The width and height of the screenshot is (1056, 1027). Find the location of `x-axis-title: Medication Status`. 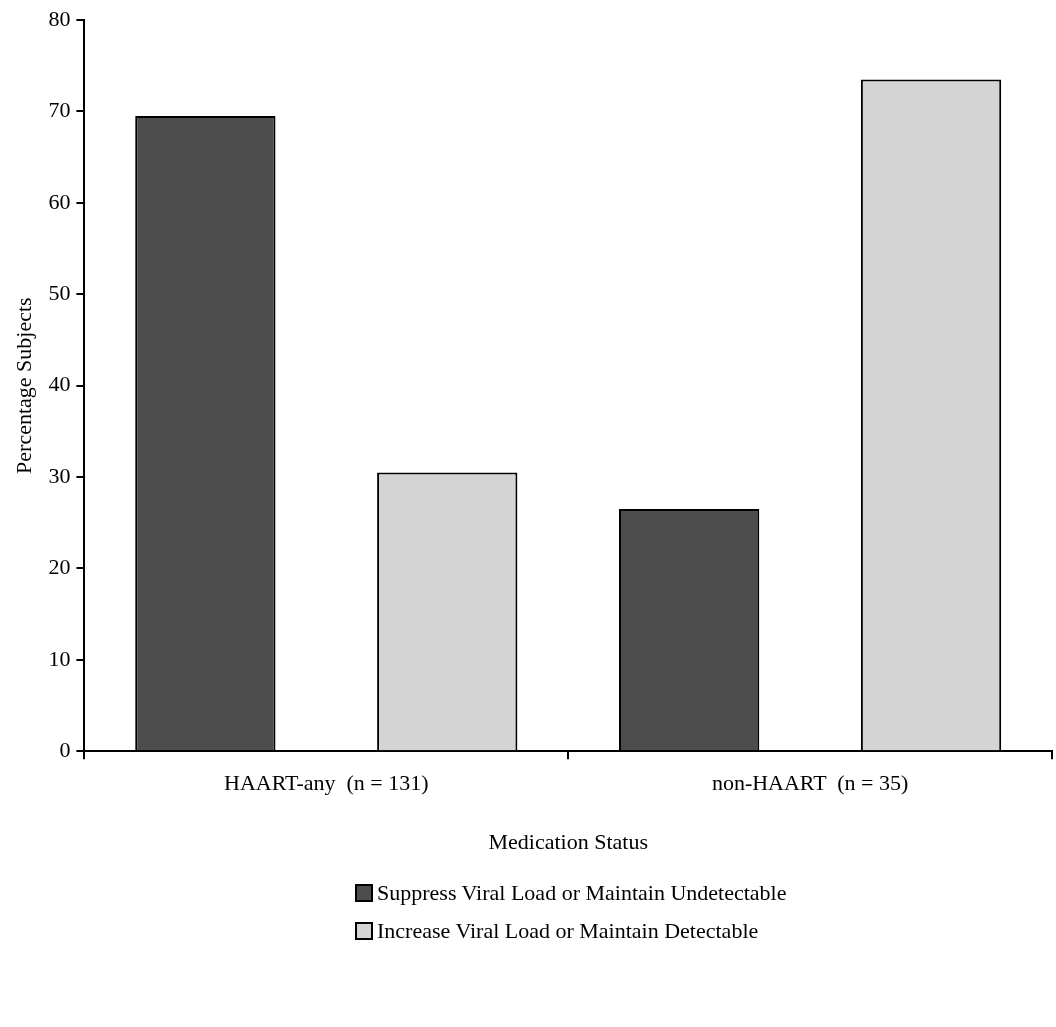

x-axis-title: Medication Status is located at coordinates (568, 841).